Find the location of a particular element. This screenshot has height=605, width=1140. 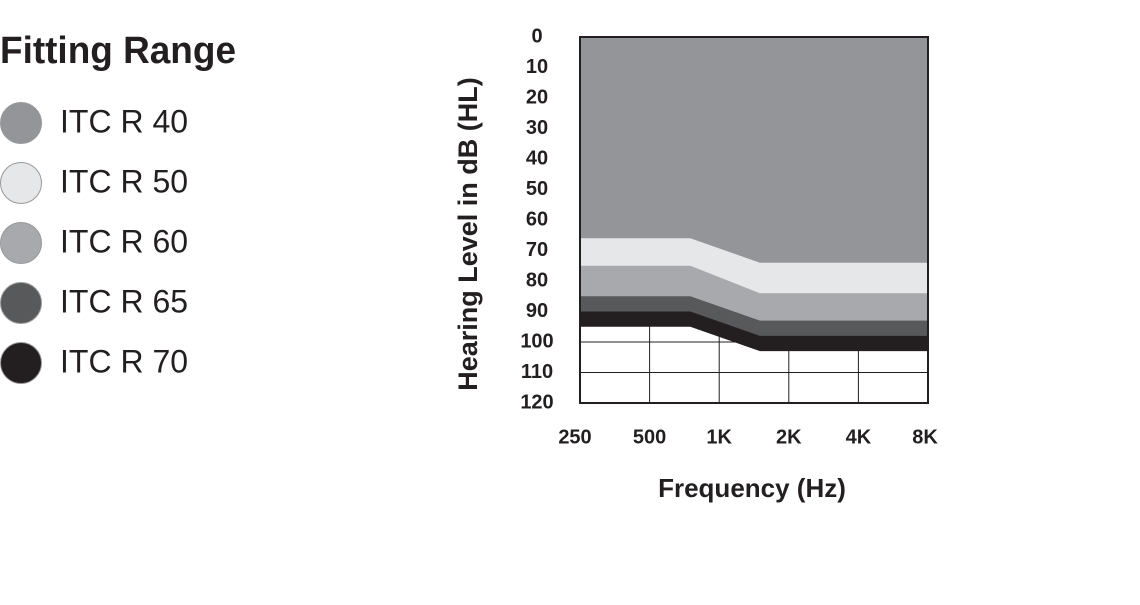

legend-label: ITC R 70 is located at coordinates (124, 361).